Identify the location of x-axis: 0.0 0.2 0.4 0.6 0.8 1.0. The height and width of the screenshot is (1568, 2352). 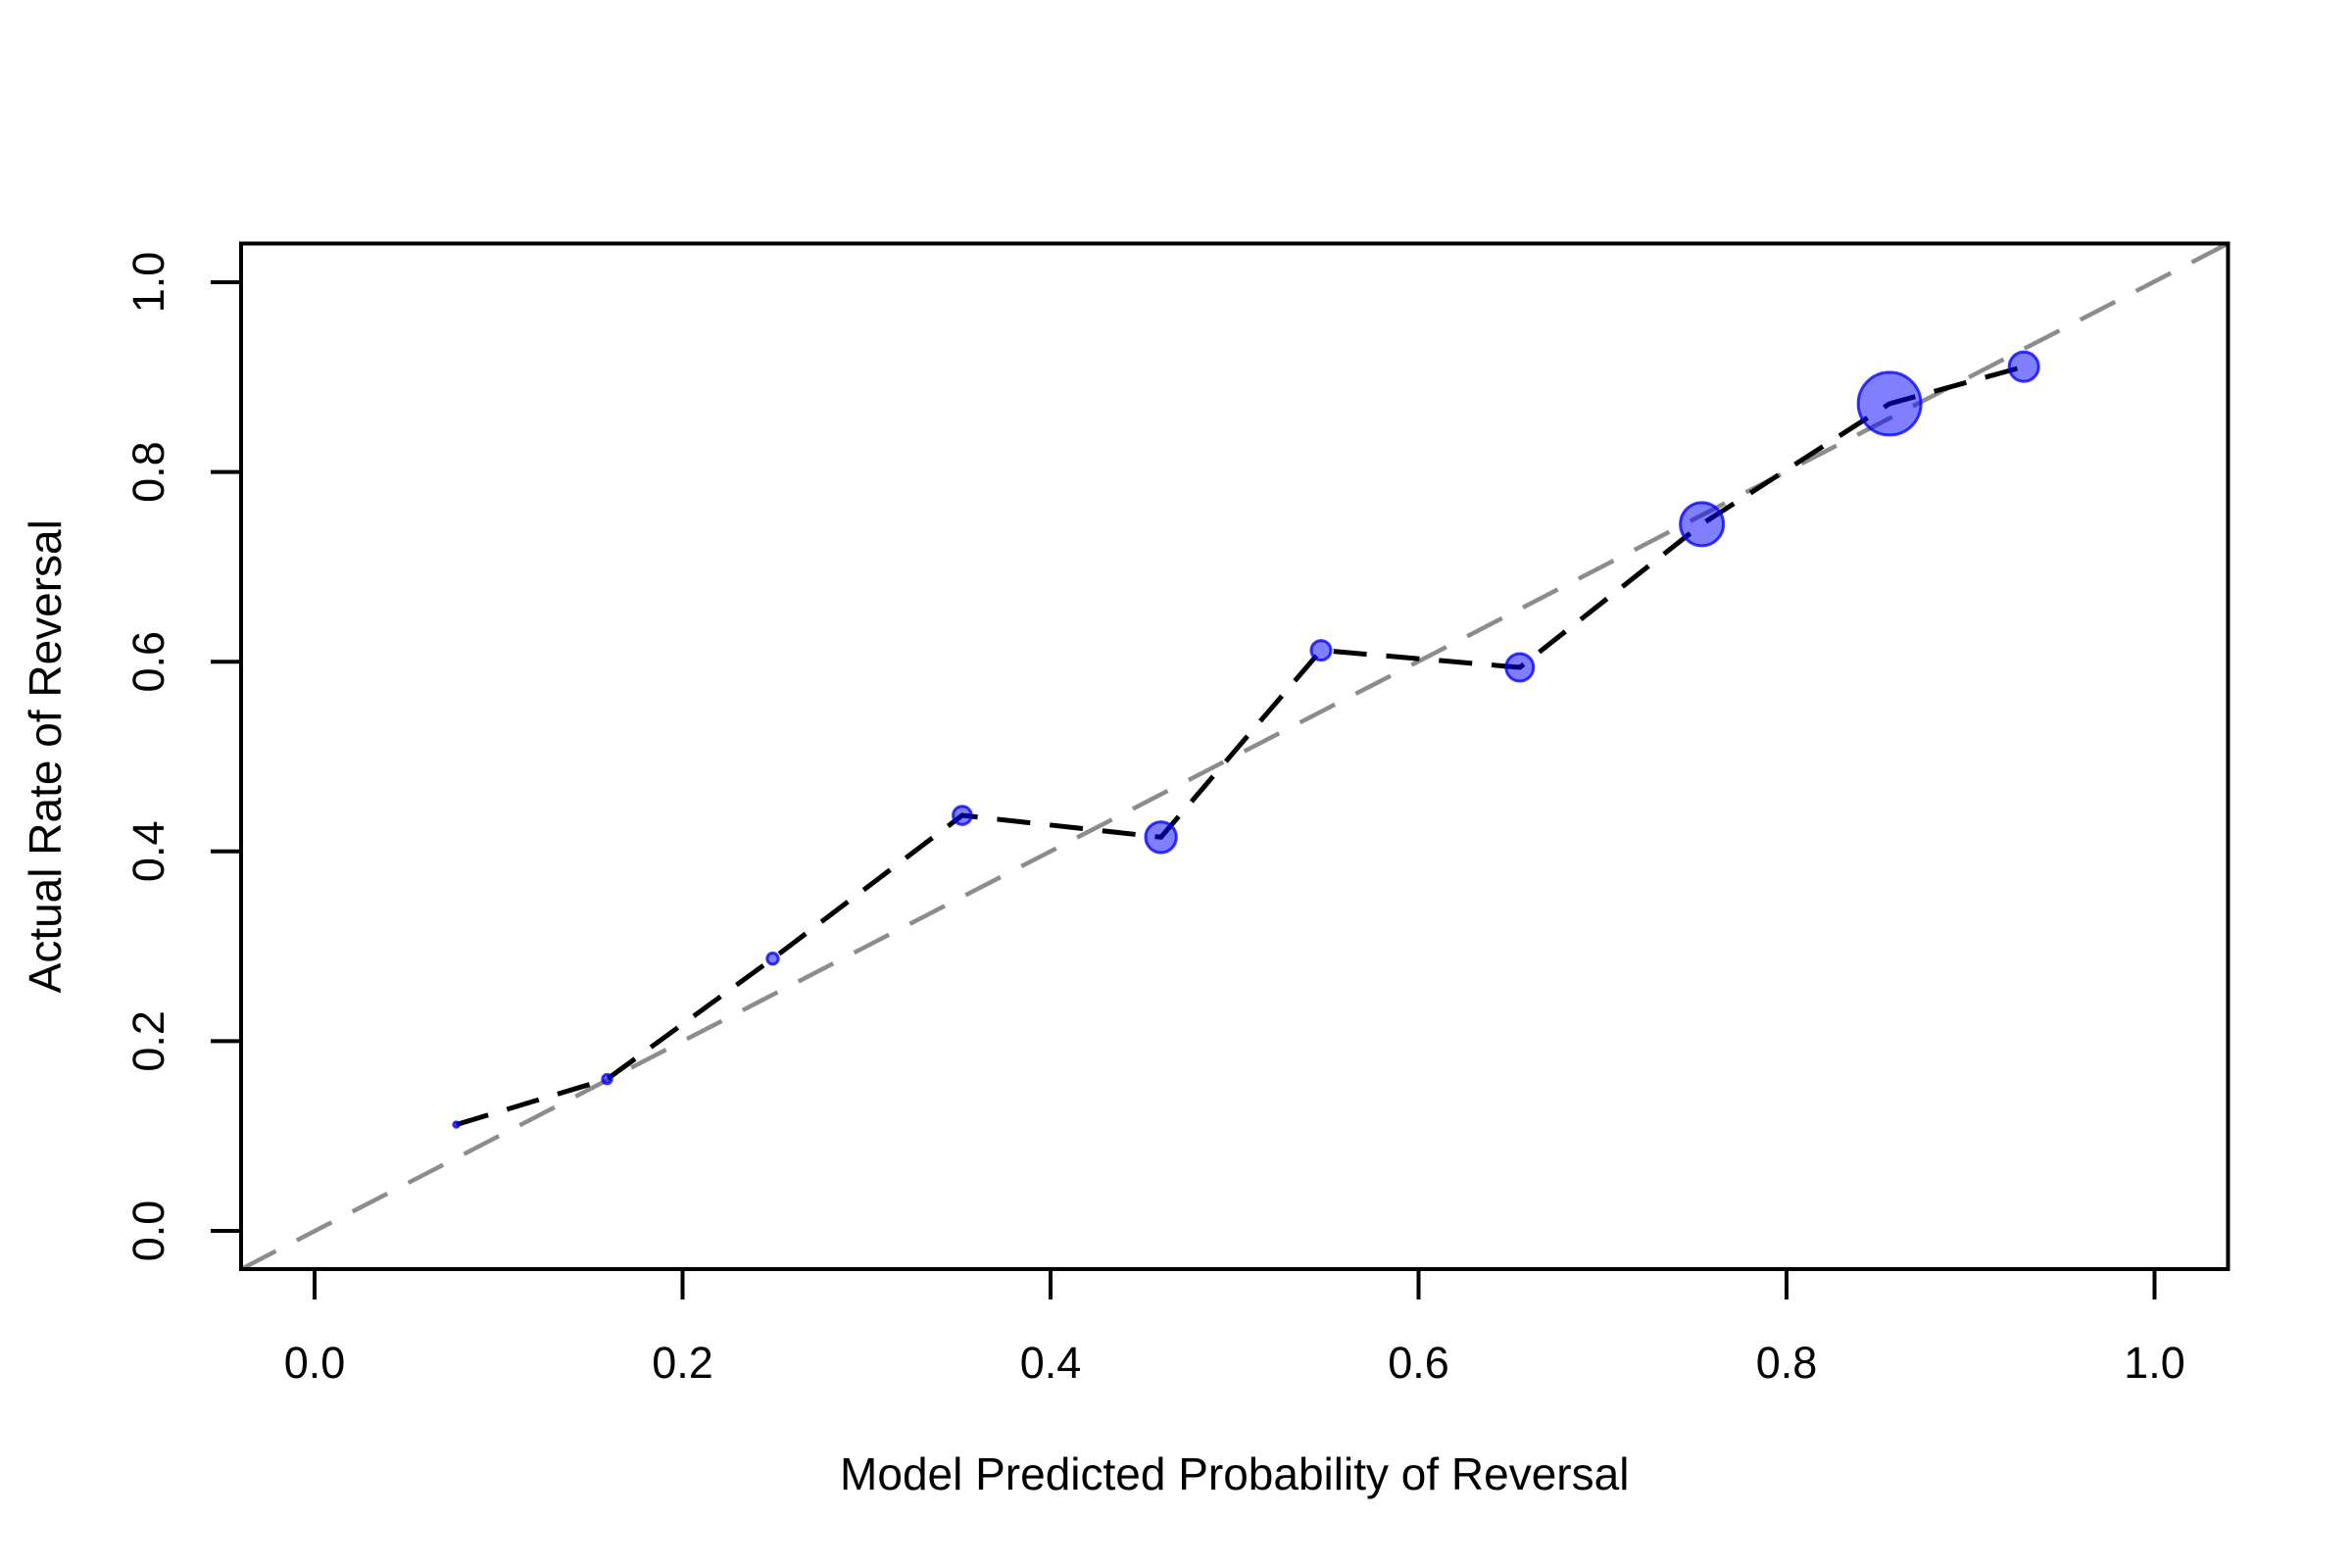
(1234, 1328).